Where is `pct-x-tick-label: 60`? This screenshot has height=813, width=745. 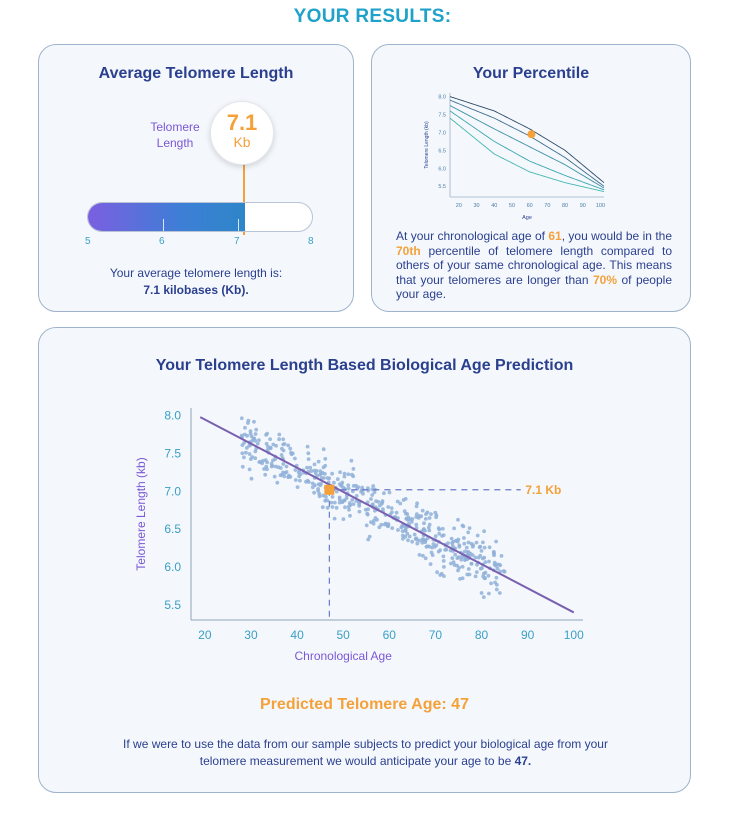
pct-x-tick-label: 60 is located at coordinates (530, 206).